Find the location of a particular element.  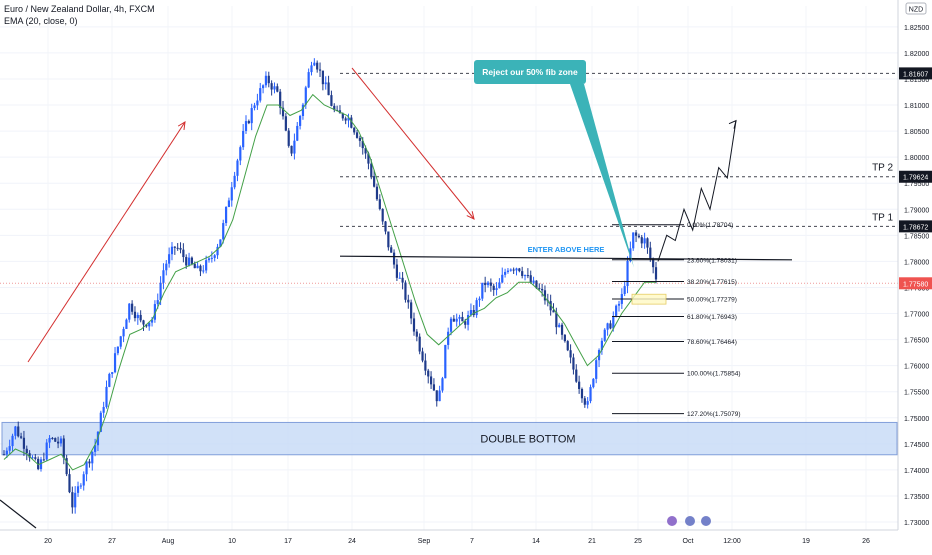

time-tick-label: 21 is located at coordinates (592, 541).